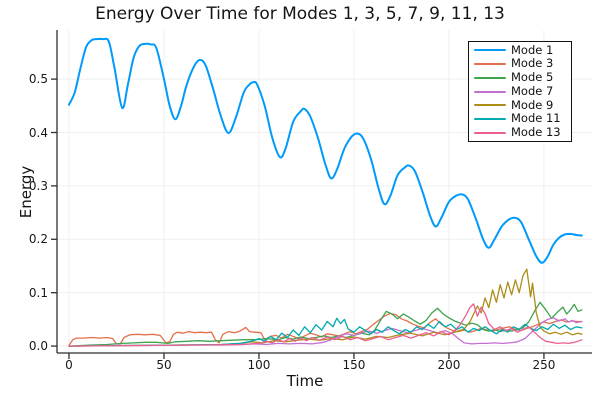  I want to click on y-tick-label: 0.2, so click(38, 239).